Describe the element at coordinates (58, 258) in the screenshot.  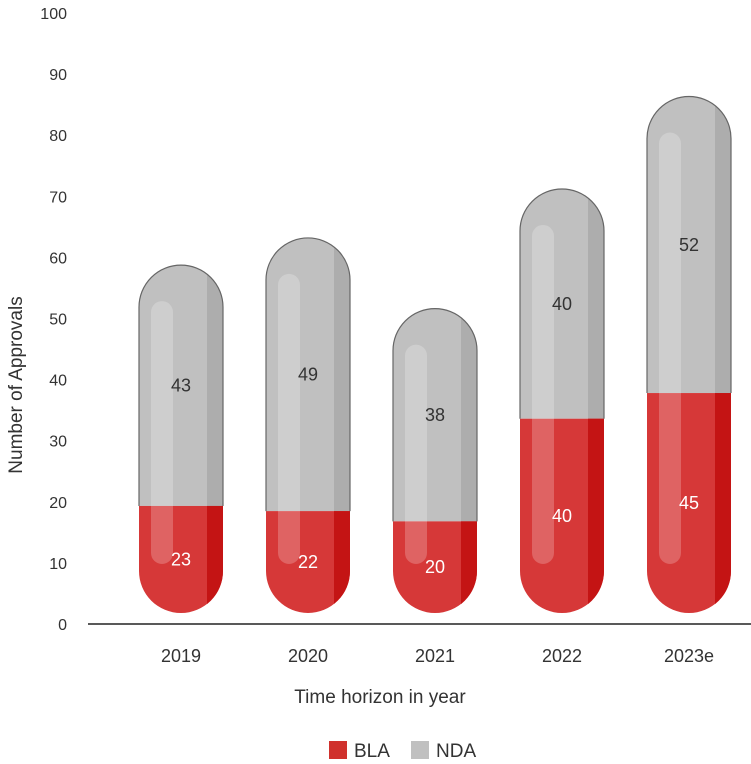
I see `y-tick-label: 60` at that location.